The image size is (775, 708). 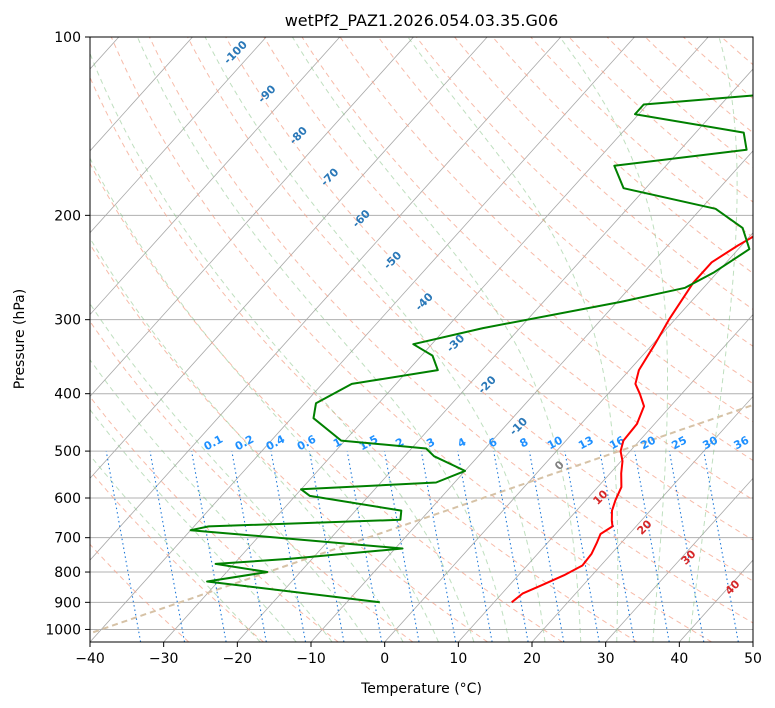 I want to click on x-tick-label: 30, so click(x=606, y=659).